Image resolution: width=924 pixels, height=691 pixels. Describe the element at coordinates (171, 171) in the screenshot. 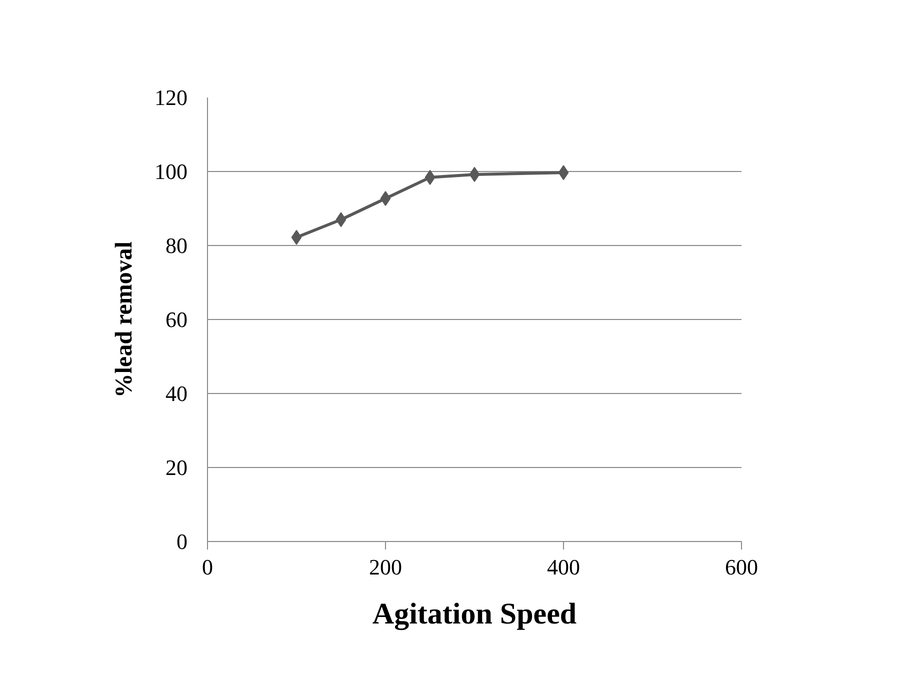

I see `y-tick-label: 100` at that location.